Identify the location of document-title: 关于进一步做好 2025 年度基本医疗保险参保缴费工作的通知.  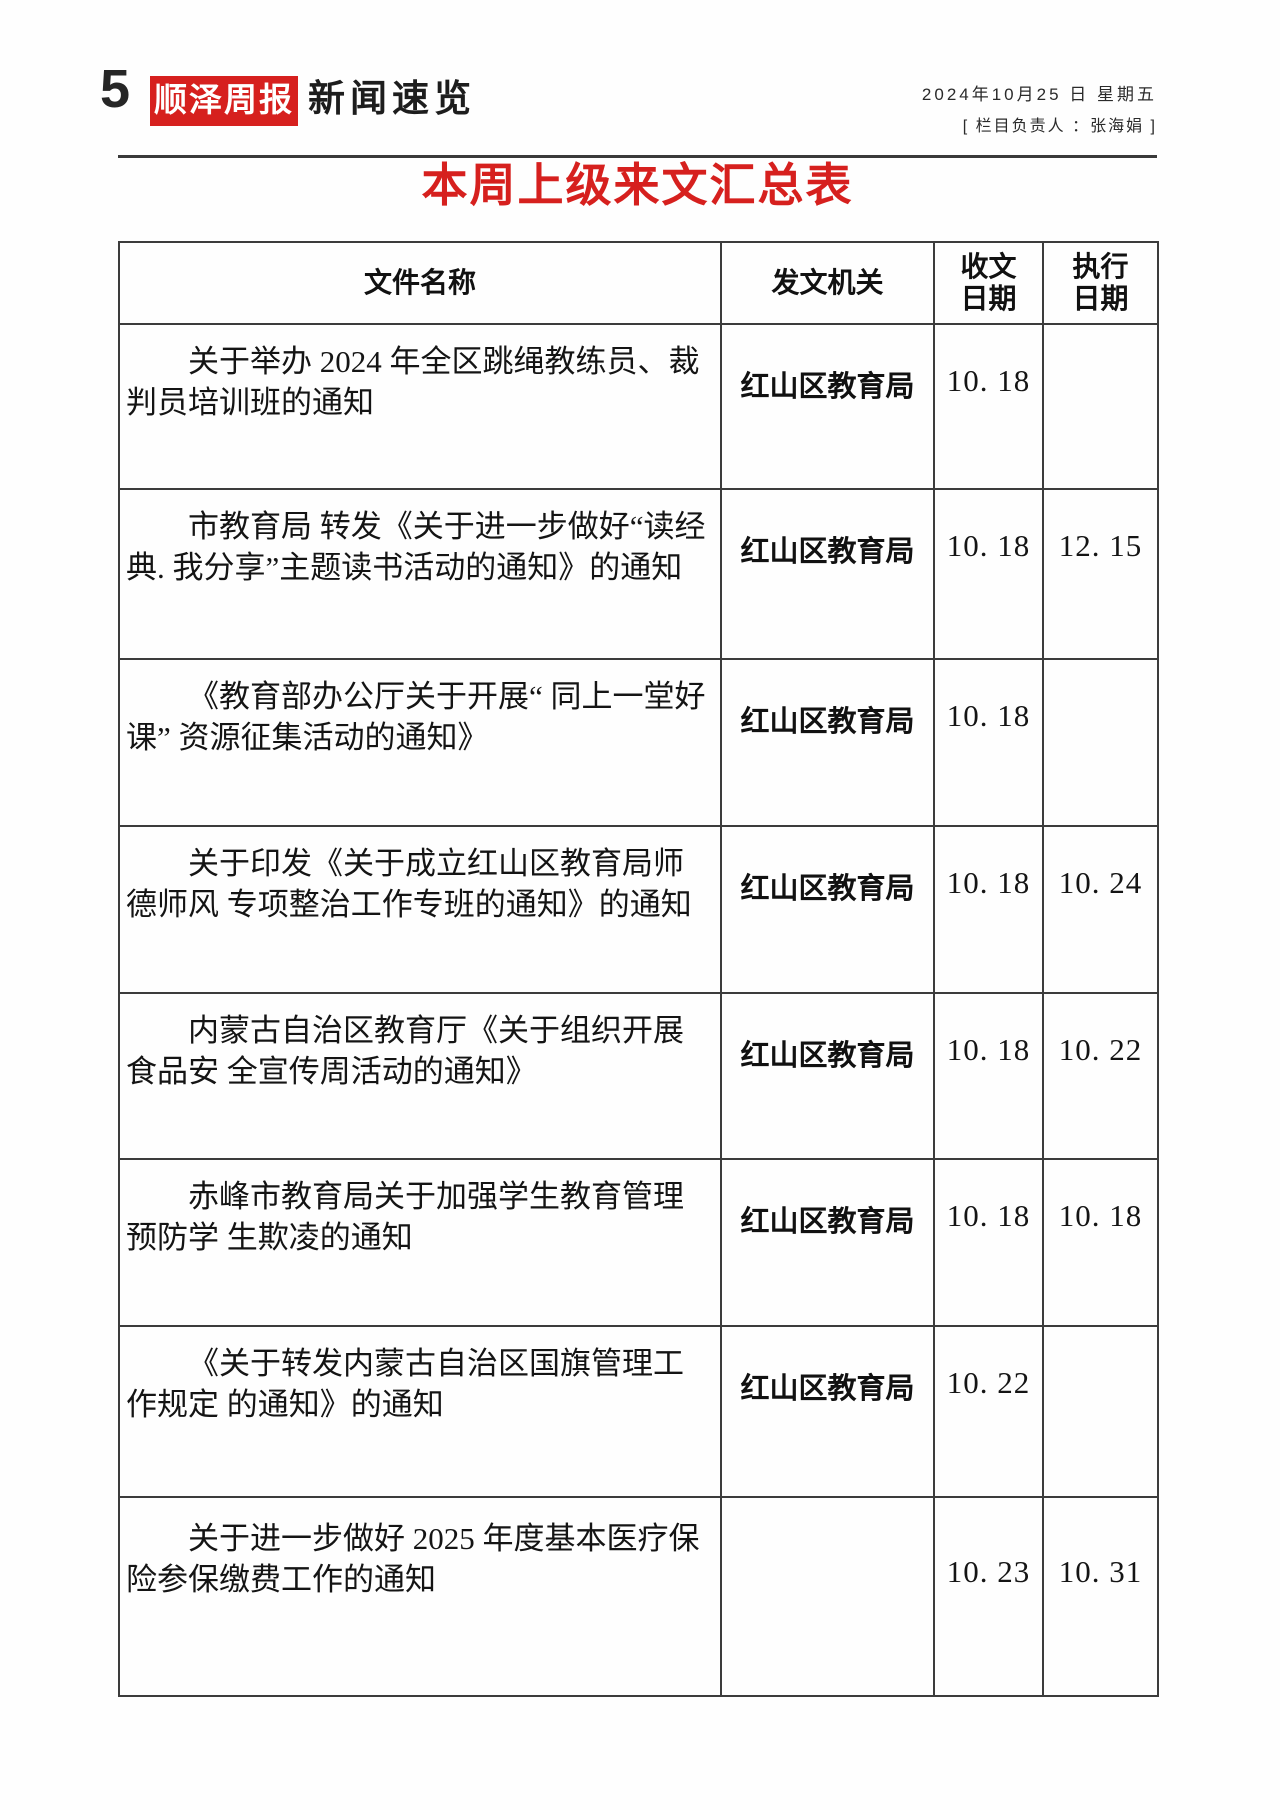
(420, 1596).